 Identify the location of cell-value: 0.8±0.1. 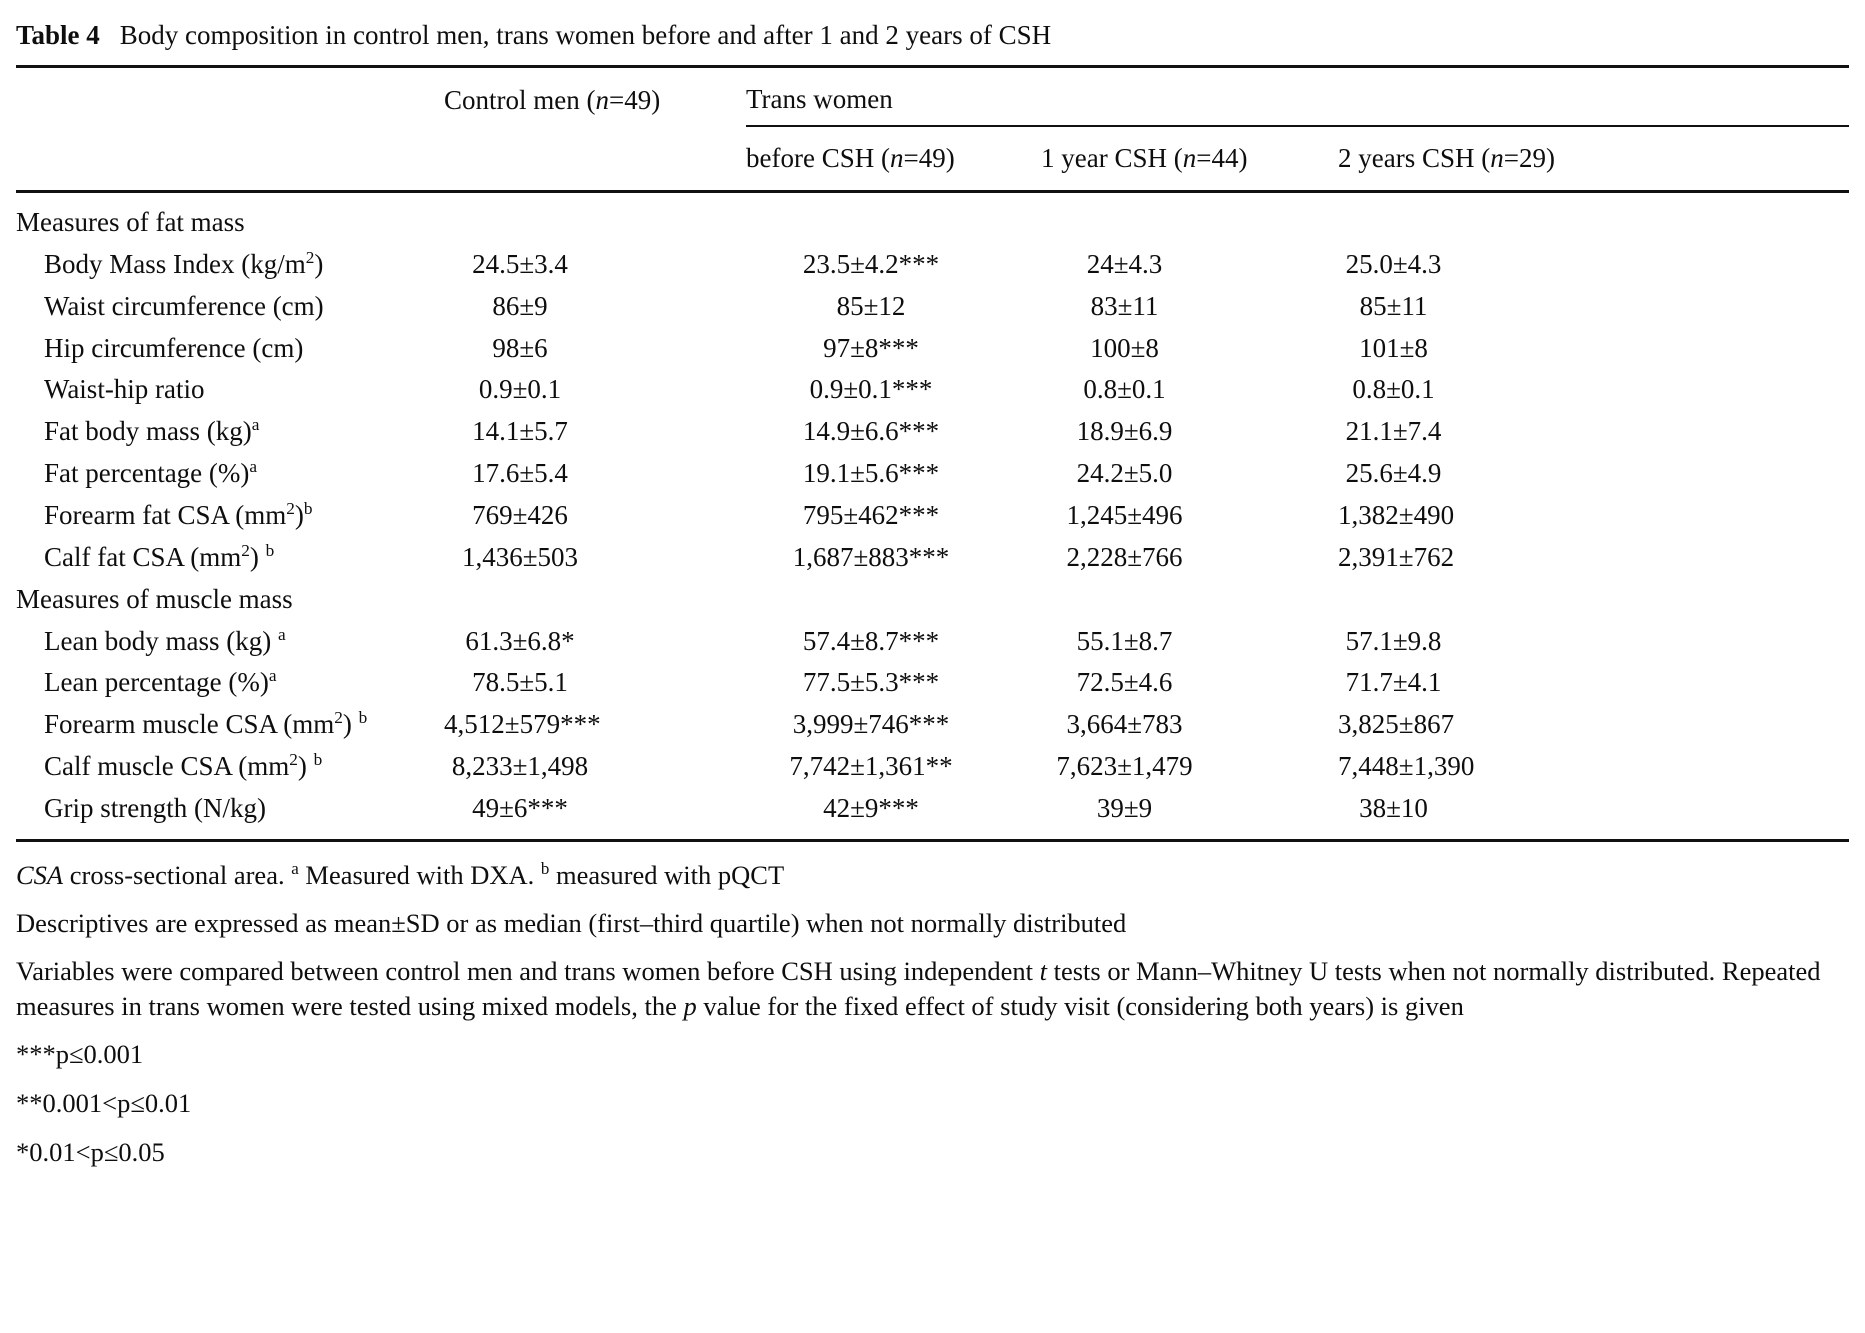
(1393, 389).